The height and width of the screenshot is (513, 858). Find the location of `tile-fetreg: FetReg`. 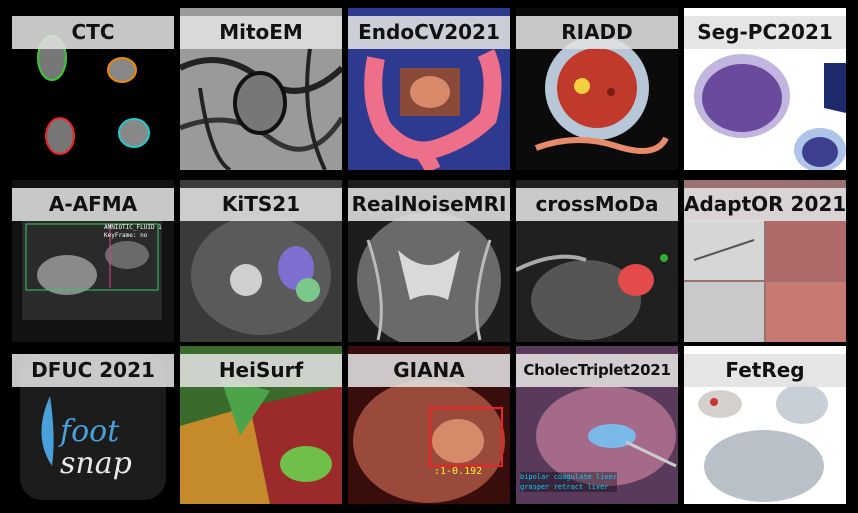

tile-fetreg: FetReg is located at coordinates (765, 425).